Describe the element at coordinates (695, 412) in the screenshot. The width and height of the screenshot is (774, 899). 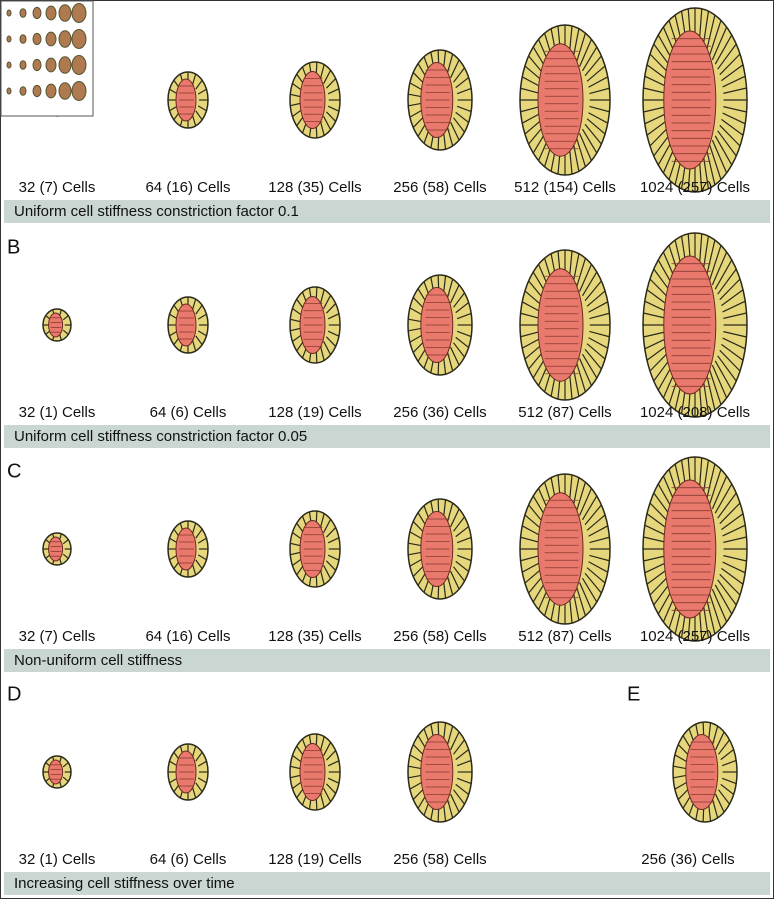
I see `caption: 1024 (208) Cells` at that location.